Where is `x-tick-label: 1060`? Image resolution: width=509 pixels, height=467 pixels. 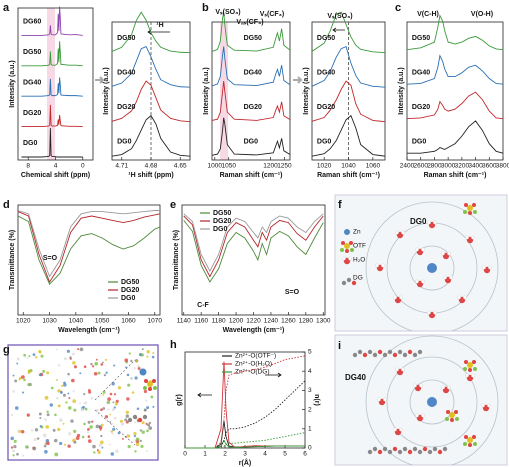 x-tick-label: 1060 is located at coordinates (373, 166).